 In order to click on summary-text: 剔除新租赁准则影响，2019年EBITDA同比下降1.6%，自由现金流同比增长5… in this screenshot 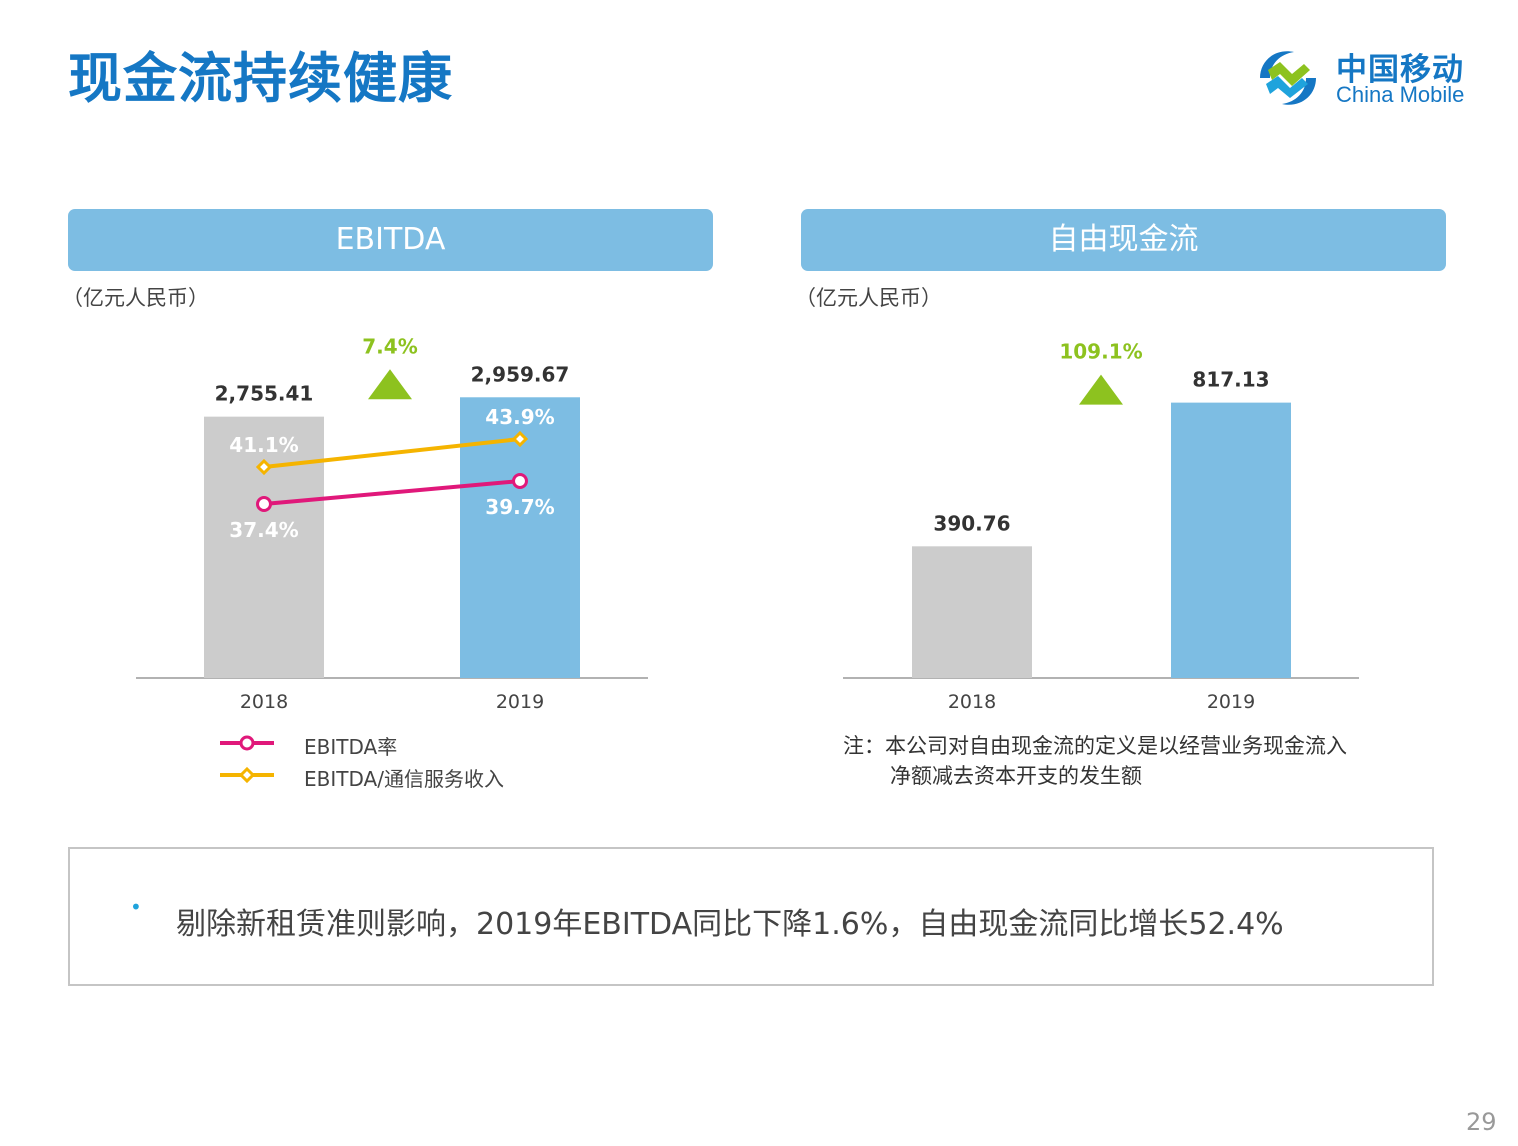, I will do `click(730, 924)`.